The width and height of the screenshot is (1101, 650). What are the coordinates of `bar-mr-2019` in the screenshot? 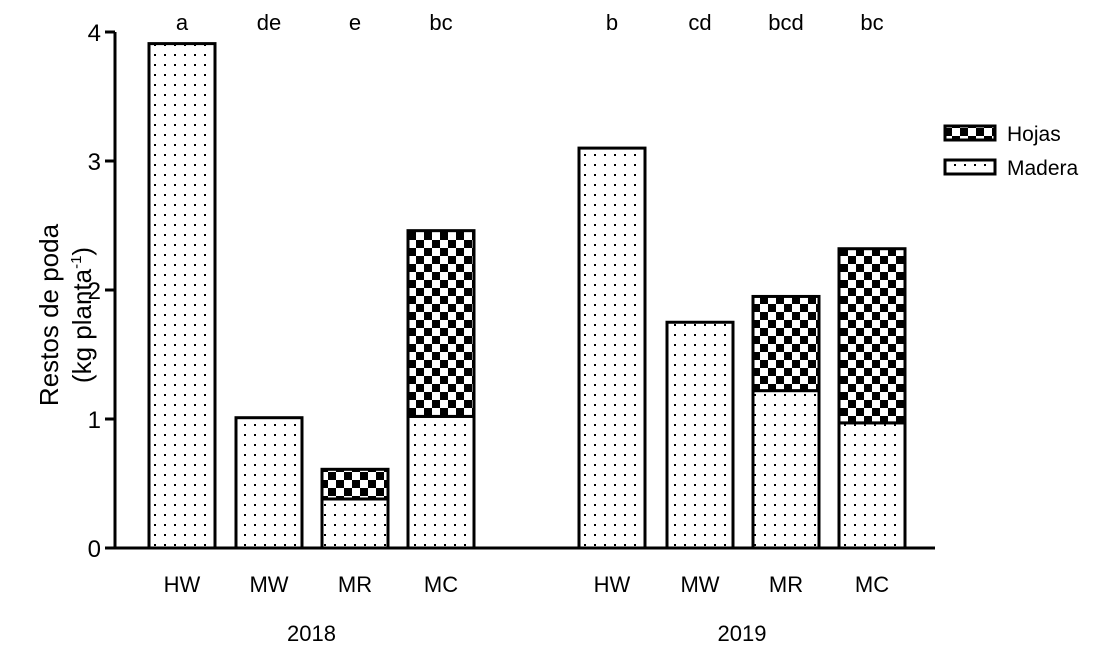 It's located at (786, 422).